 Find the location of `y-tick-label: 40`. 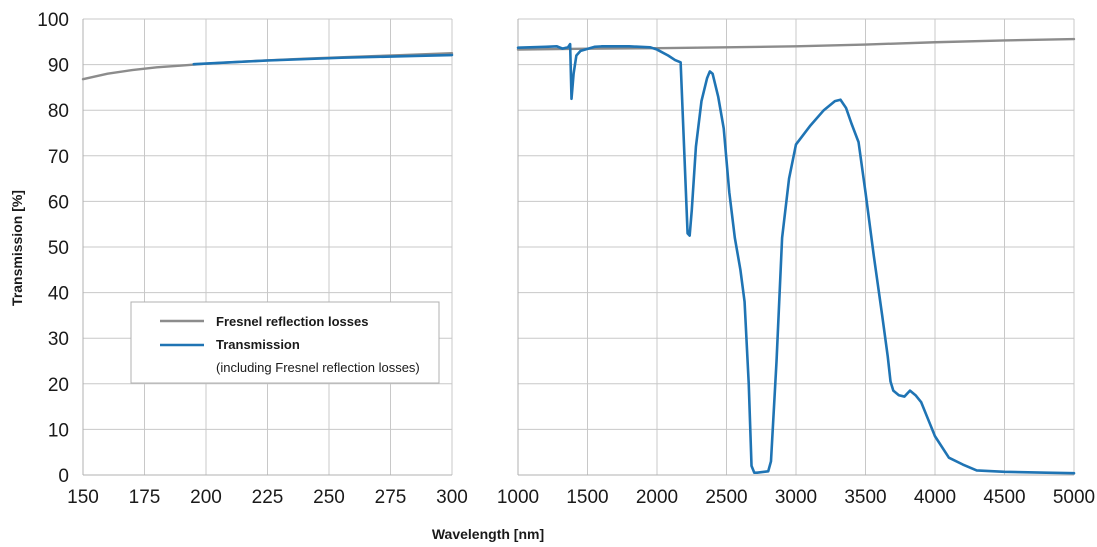

y-tick-label: 40 is located at coordinates (58, 294).